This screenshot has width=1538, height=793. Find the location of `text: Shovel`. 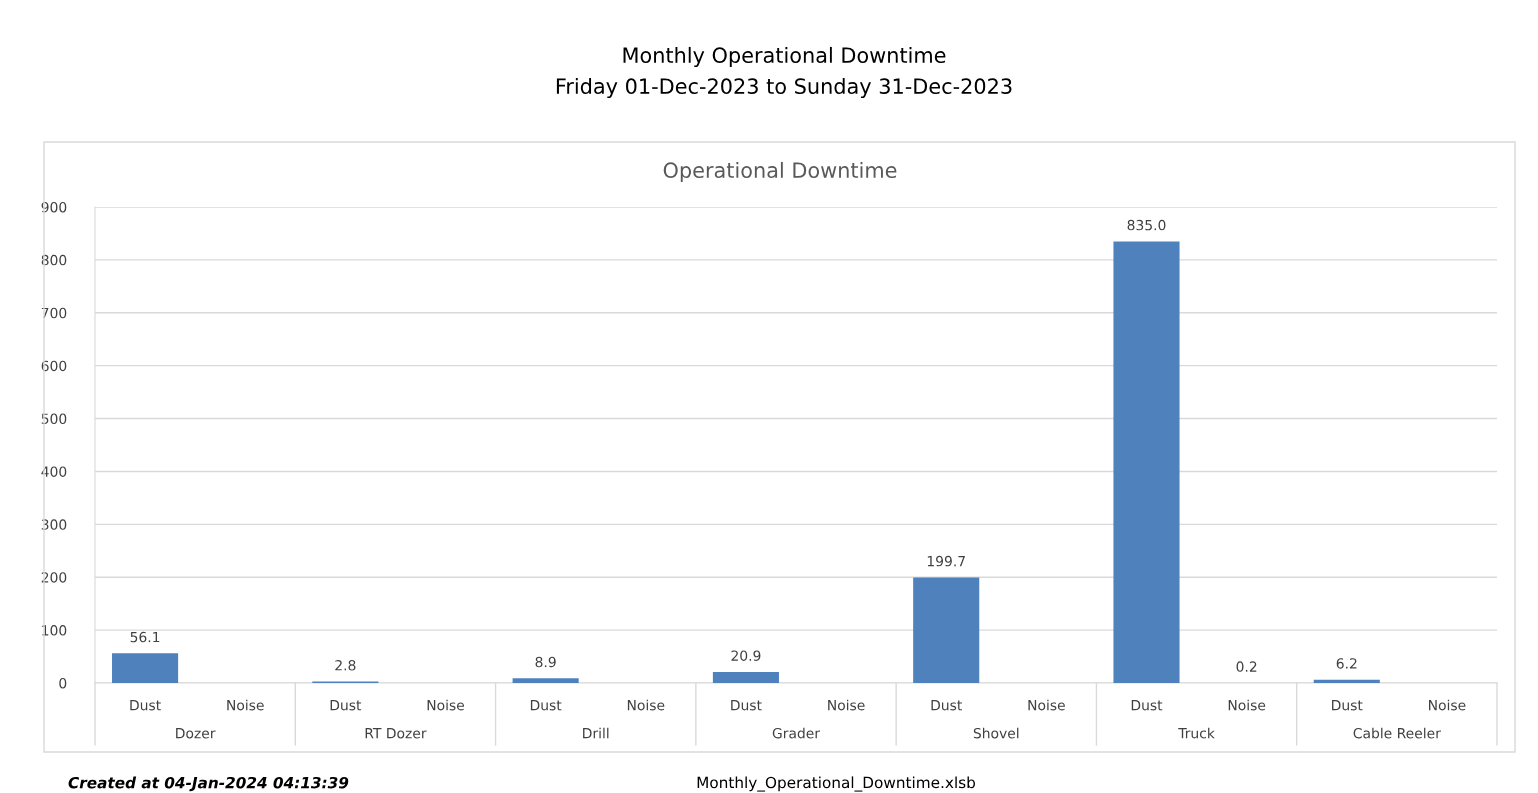

text: Shovel is located at coordinates (996, 733).